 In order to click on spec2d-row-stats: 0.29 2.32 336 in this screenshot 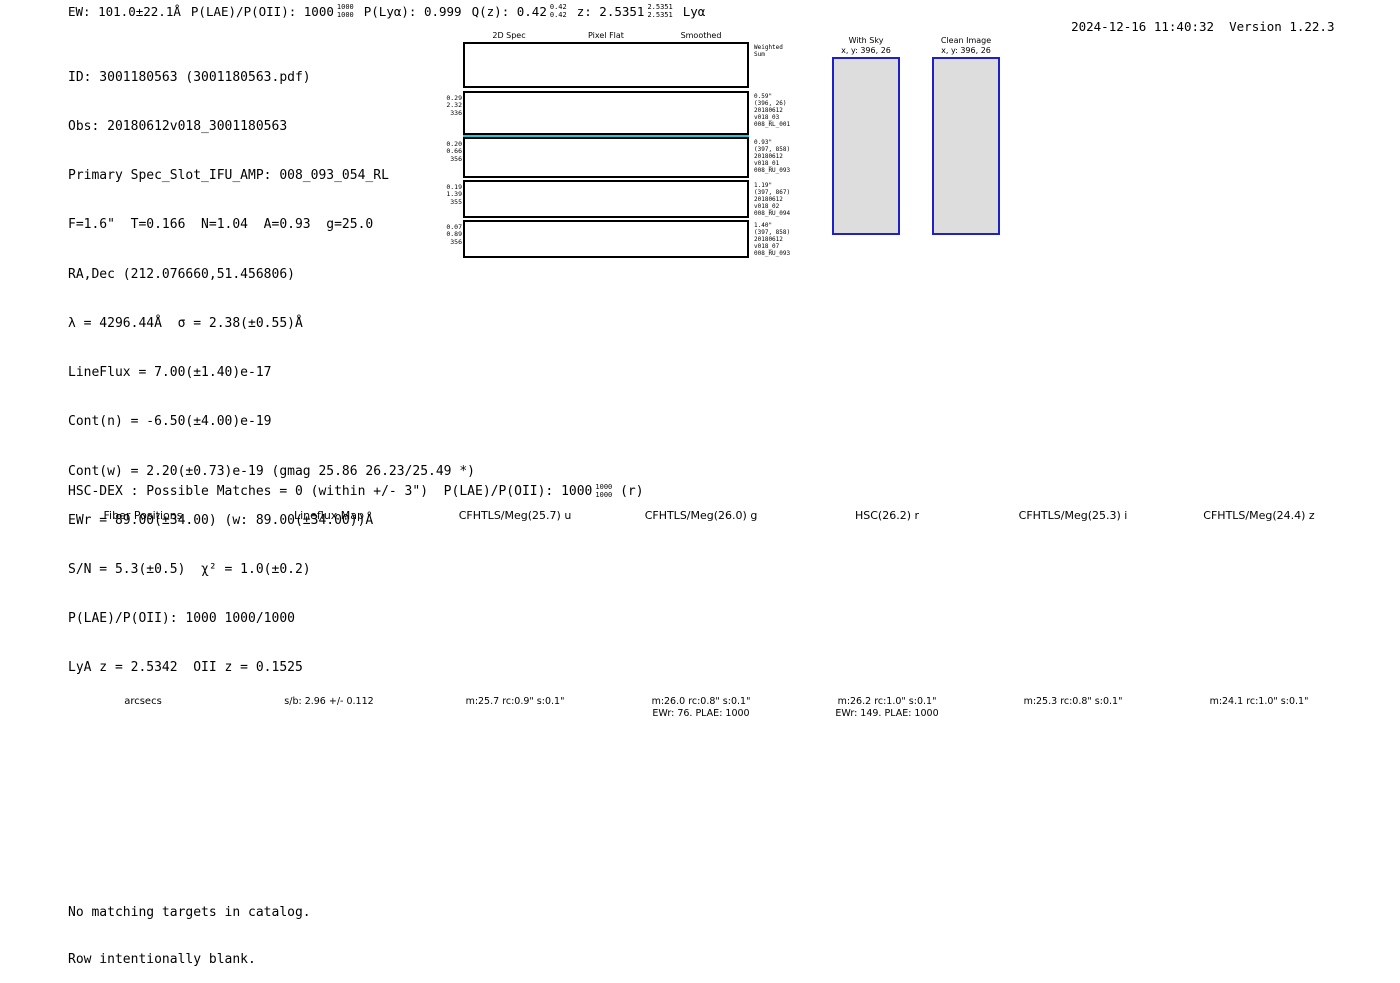, I will do `click(454, 105)`.